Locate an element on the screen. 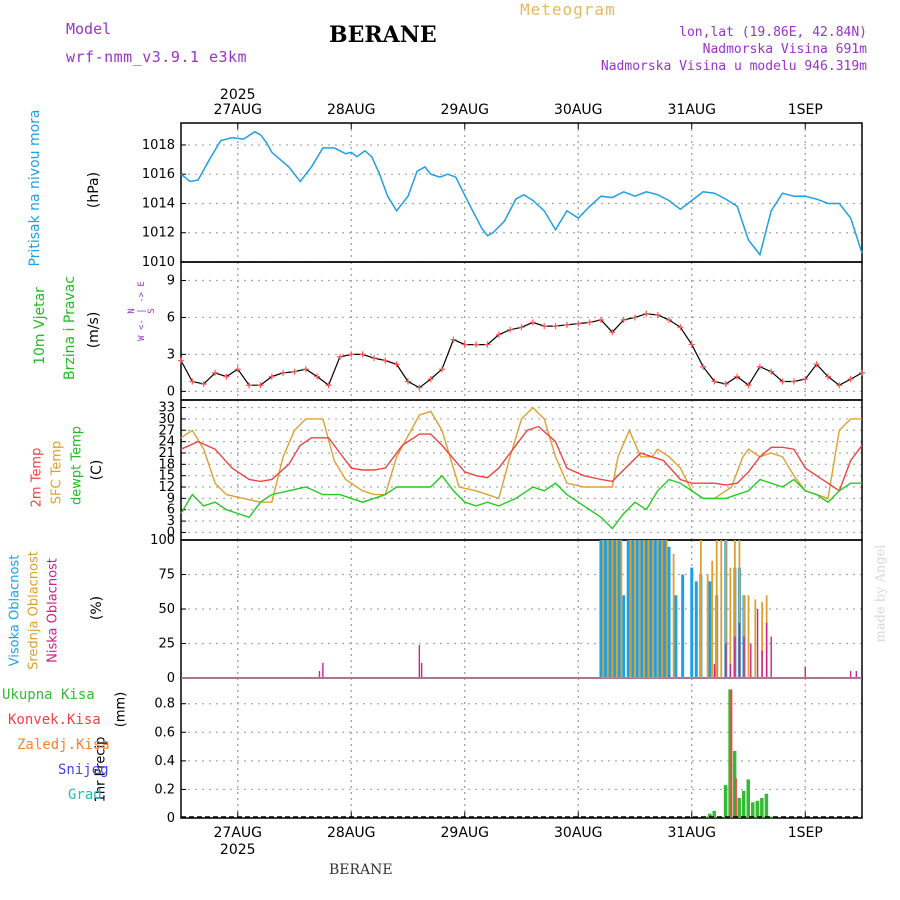 Image resolution: width=900 pixels, height=900 pixels. y-tick-label: 33 is located at coordinates (166, 408).